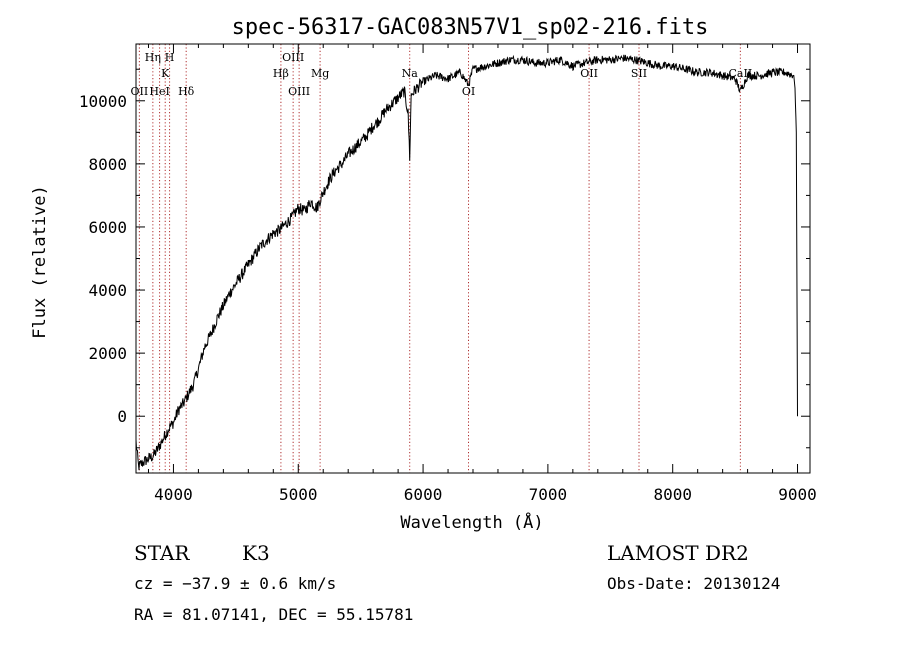 This screenshot has height=649, width=900. I want to click on spectral-line-label: Hδ, so click(186, 91).